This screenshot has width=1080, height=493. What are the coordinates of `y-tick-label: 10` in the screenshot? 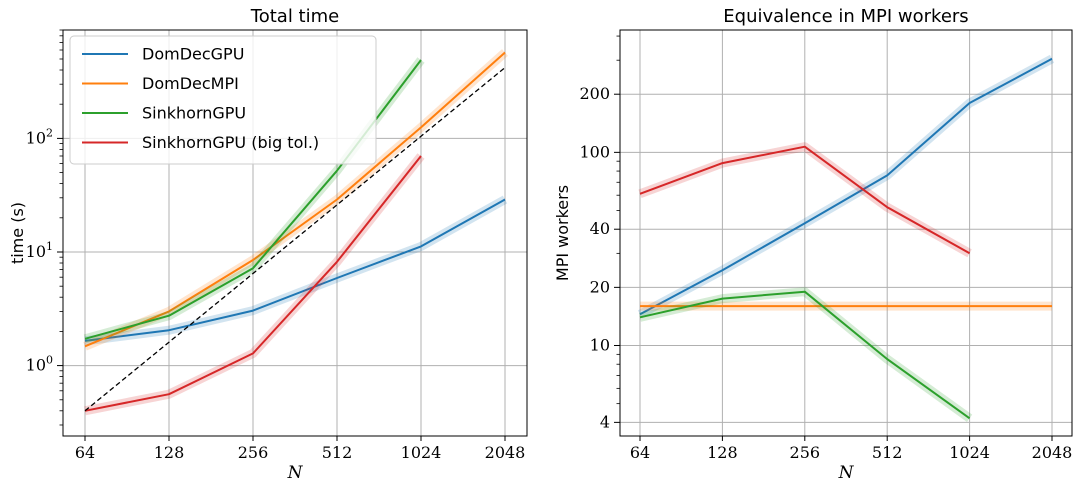 It's located at (600, 345).